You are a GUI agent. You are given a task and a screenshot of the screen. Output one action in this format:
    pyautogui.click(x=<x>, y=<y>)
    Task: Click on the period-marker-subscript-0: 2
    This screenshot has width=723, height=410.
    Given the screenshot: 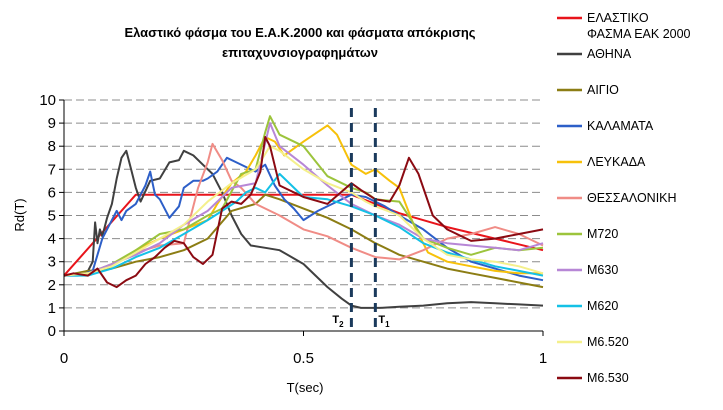 What is the action you would take?
    pyautogui.click(x=341, y=324)
    